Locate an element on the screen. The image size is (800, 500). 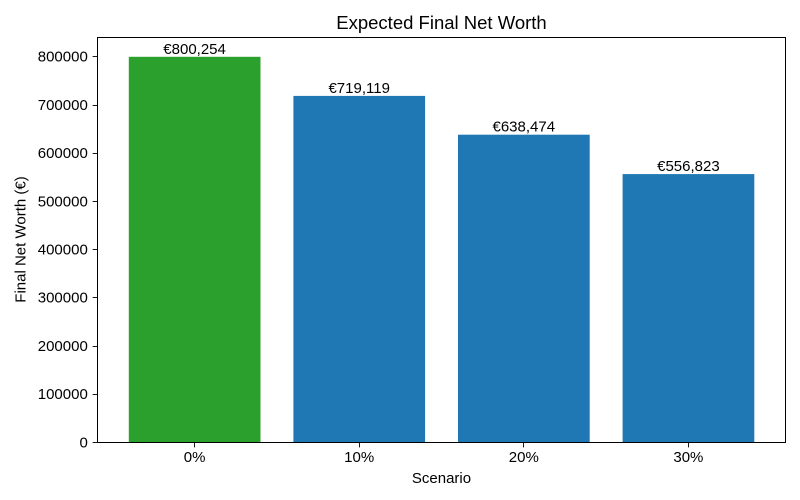
svg-text: 300000 is located at coordinates (63, 298).